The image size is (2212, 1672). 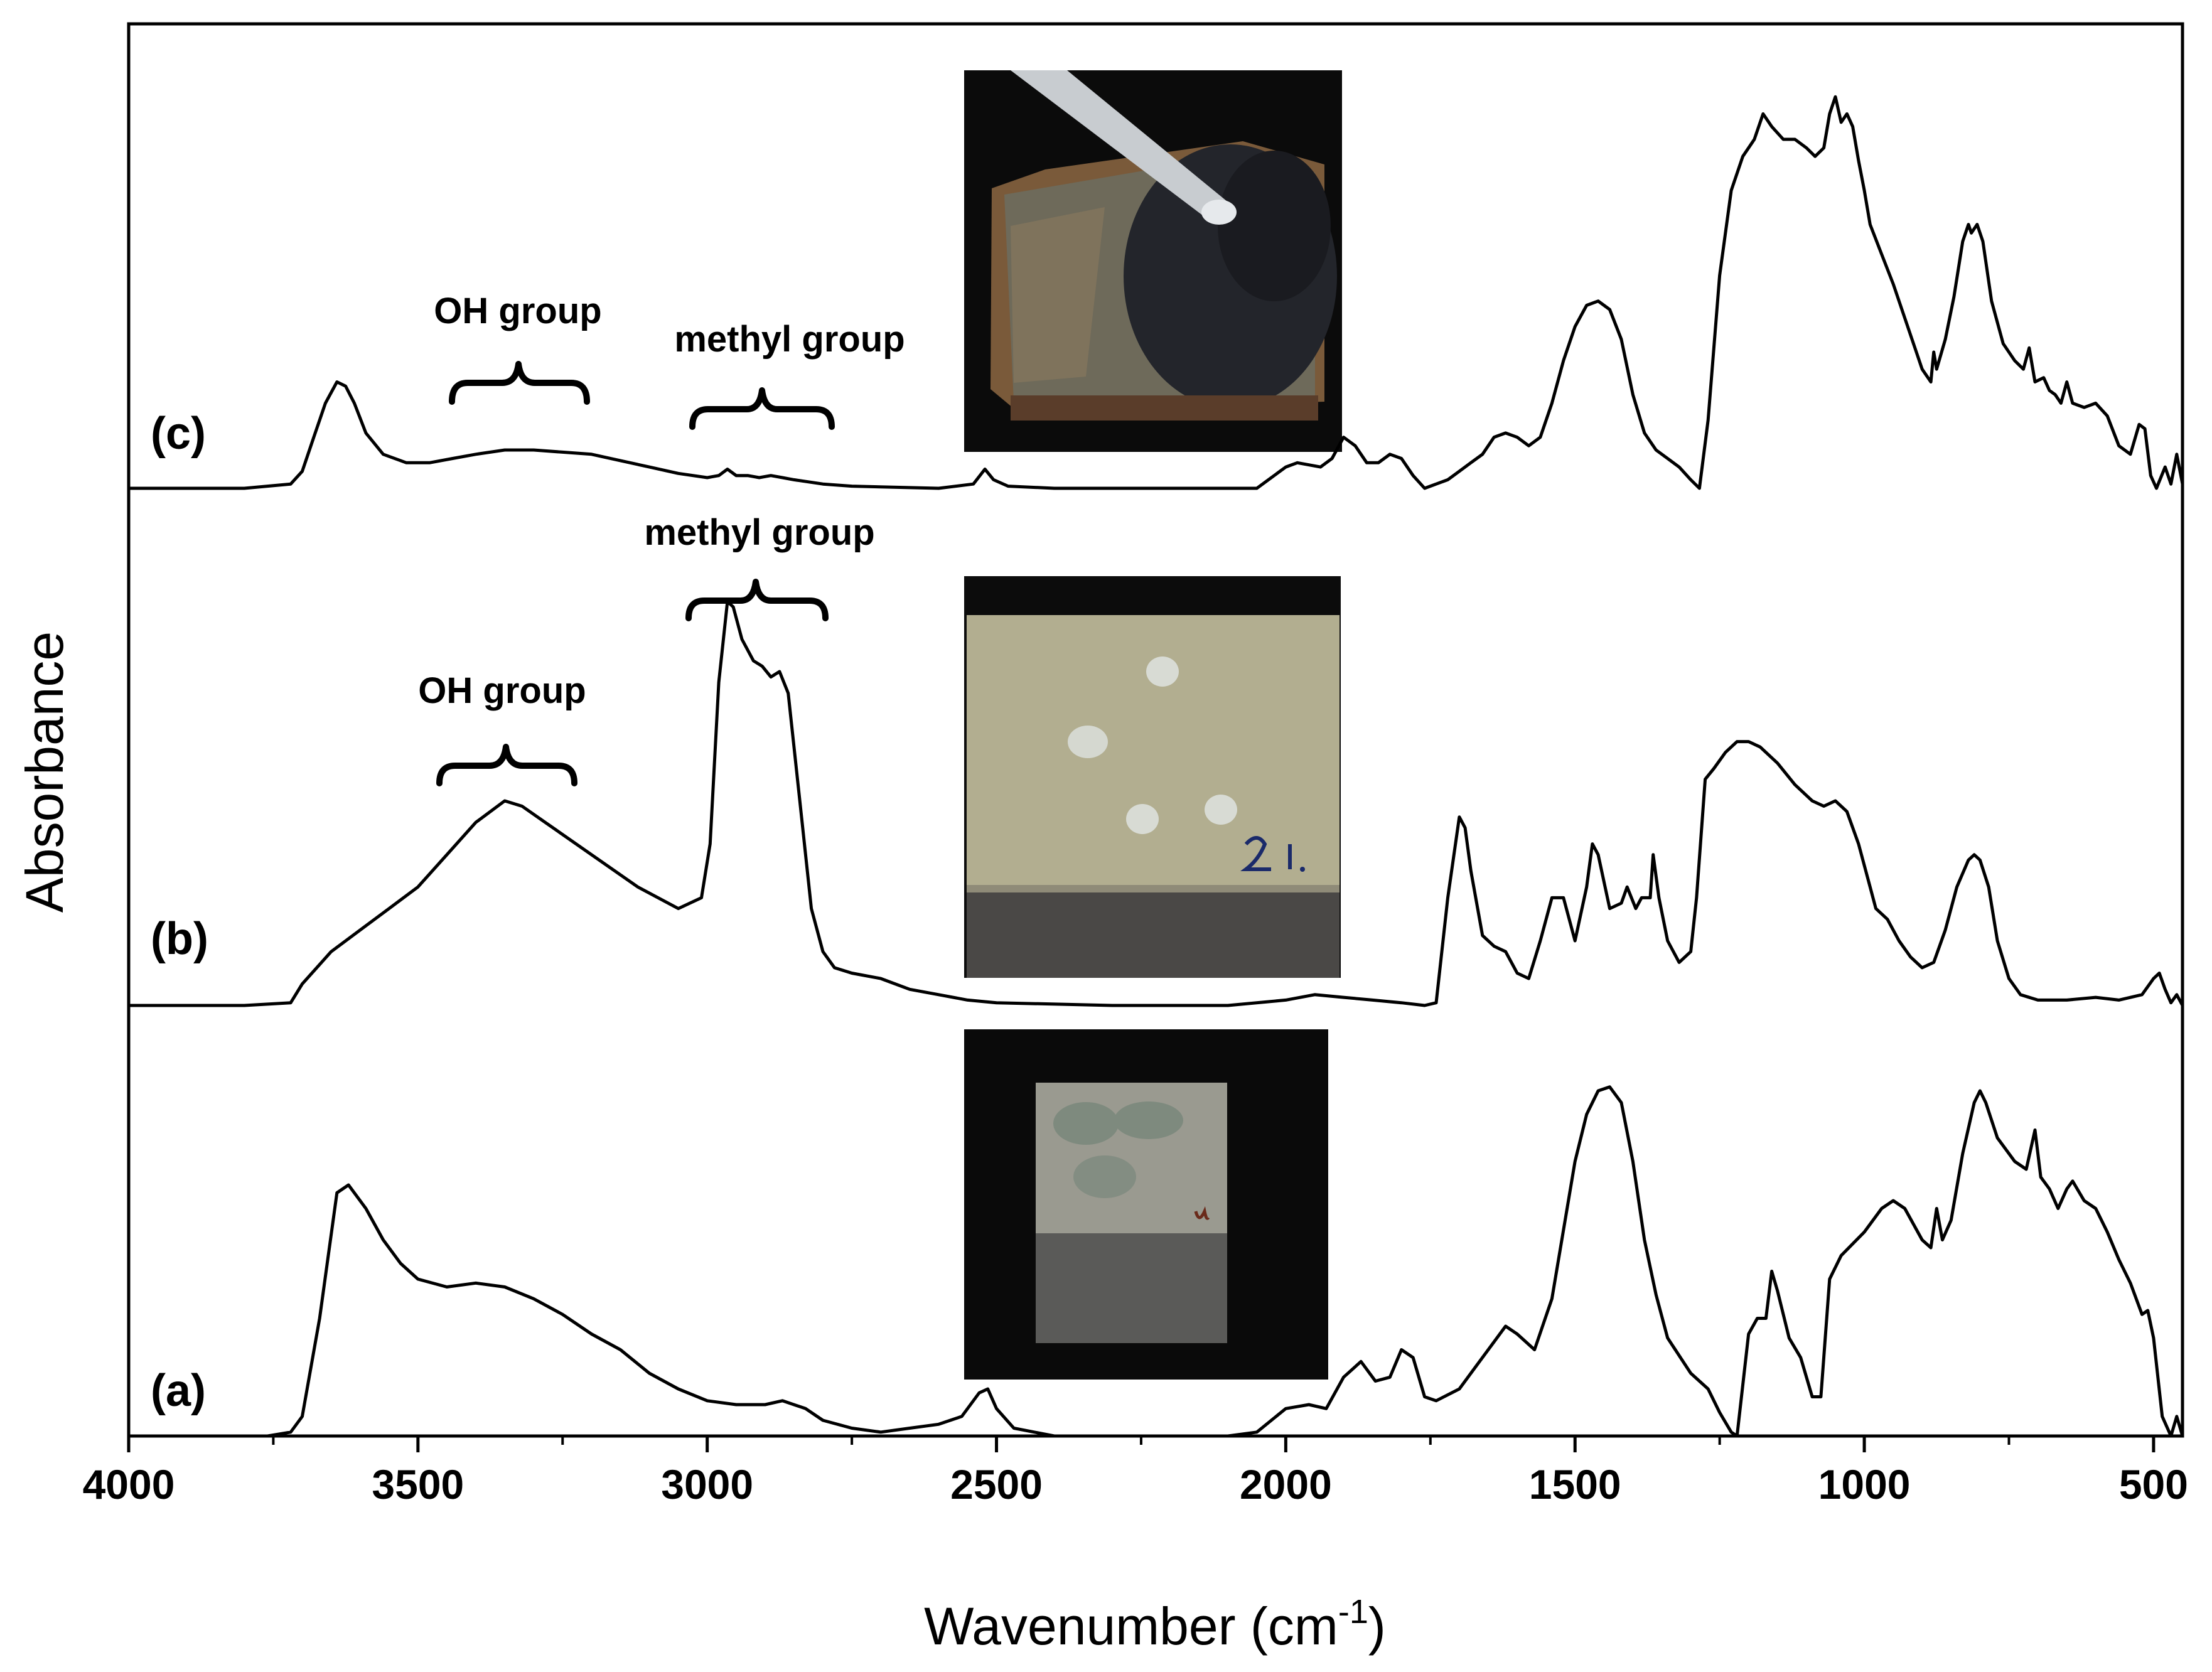 What do you see at coordinates (789, 339) in the screenshot?
I see `annotation-methyl-group-upper-text: methyl group` at bounding box center [789, 339].